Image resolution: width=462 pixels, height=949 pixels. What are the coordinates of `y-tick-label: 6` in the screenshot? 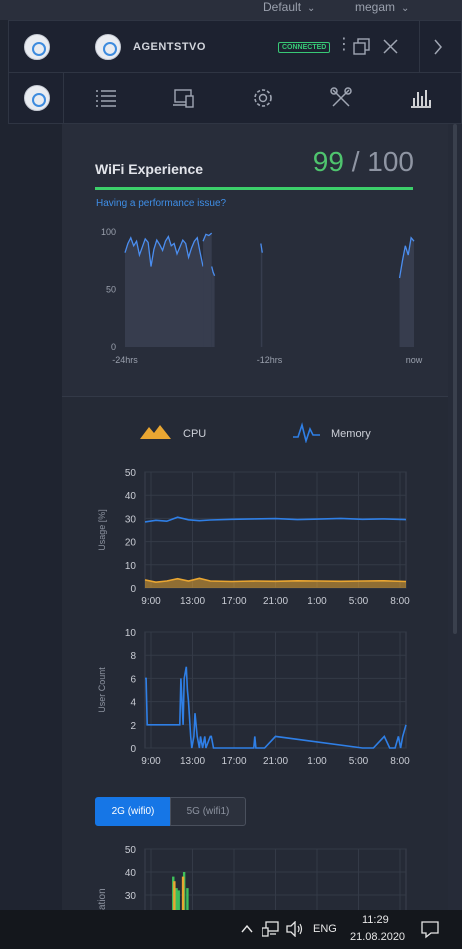 It's located at (133, 679).